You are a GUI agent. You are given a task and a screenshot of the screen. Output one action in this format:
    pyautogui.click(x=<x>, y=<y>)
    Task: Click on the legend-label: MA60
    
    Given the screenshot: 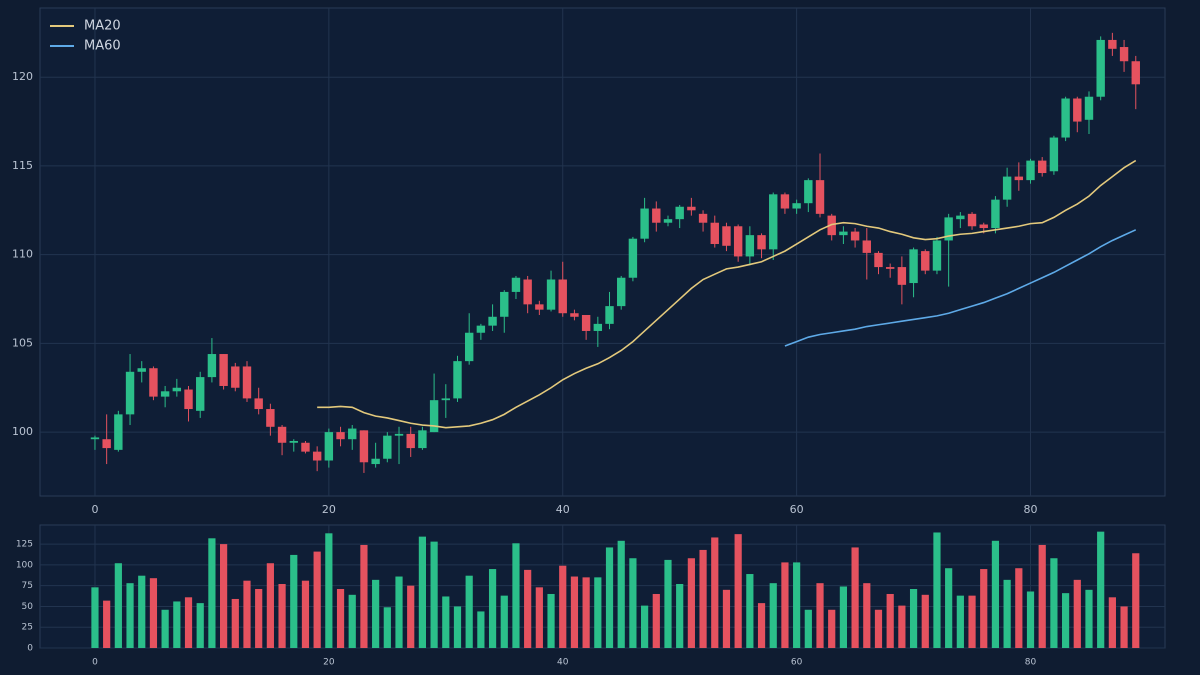 What is the action you would take?
    pyautogui.click(x=102, y=46)
    